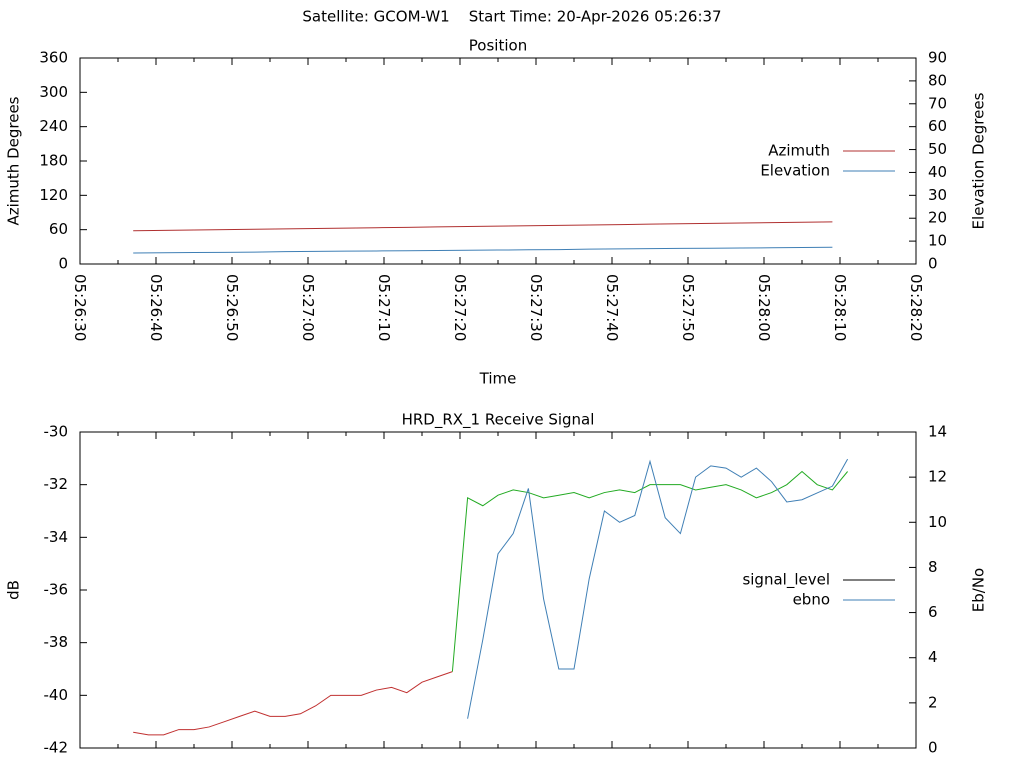  Describe the element at coordinates (937, 218) in the screenshot. I see `y2-tick-label: 20` at that location.